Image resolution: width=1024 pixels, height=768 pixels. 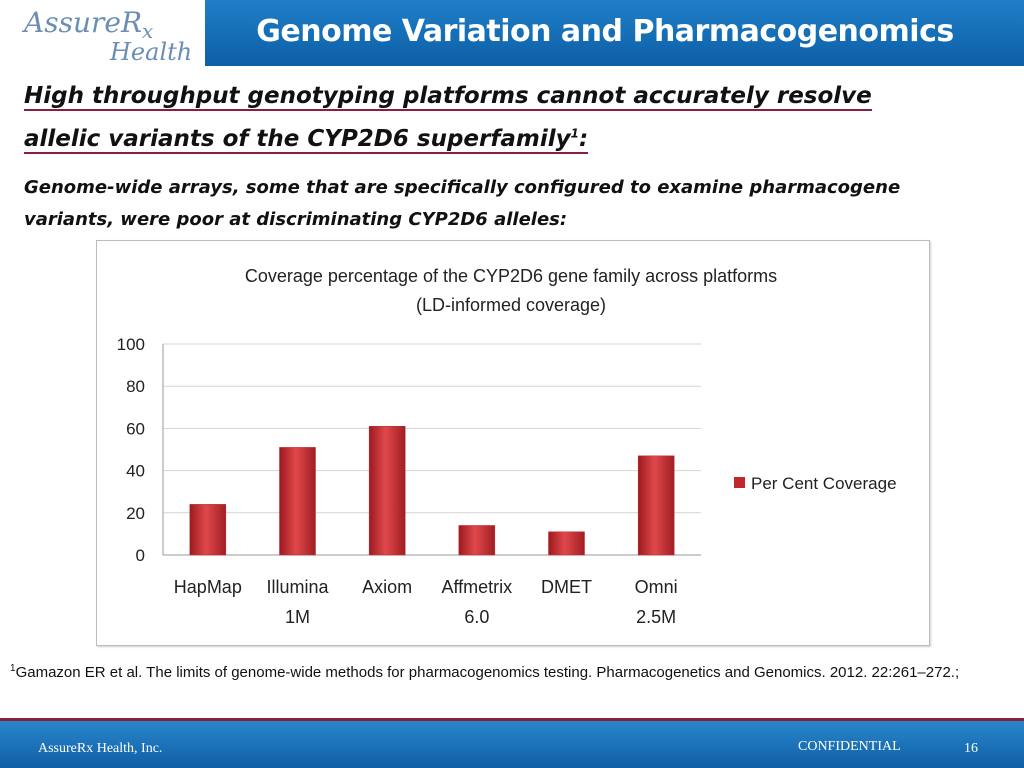 What do you see at coordinates (476, 587) in the screenshot?
I see `x-tick-label: Affmetrix` at bounding box center [476, 587].